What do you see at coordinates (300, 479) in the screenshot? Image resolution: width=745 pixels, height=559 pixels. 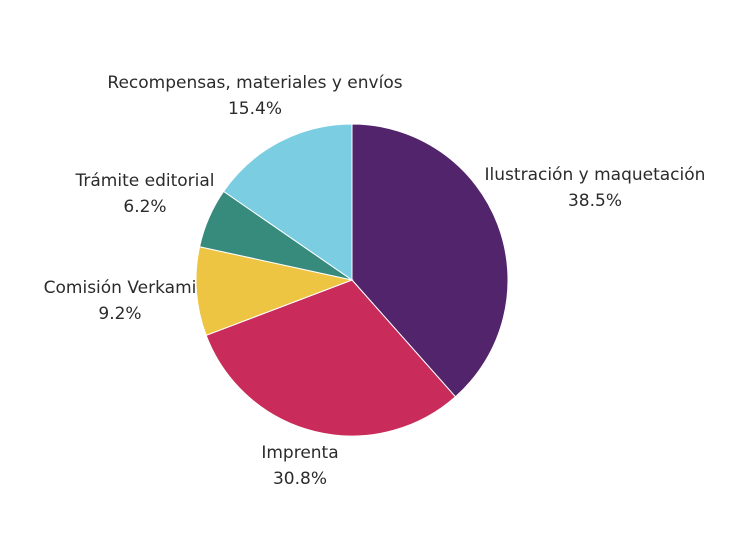 I see `slice-value-label-1: 30.8%` at bounding box center [300, 479].